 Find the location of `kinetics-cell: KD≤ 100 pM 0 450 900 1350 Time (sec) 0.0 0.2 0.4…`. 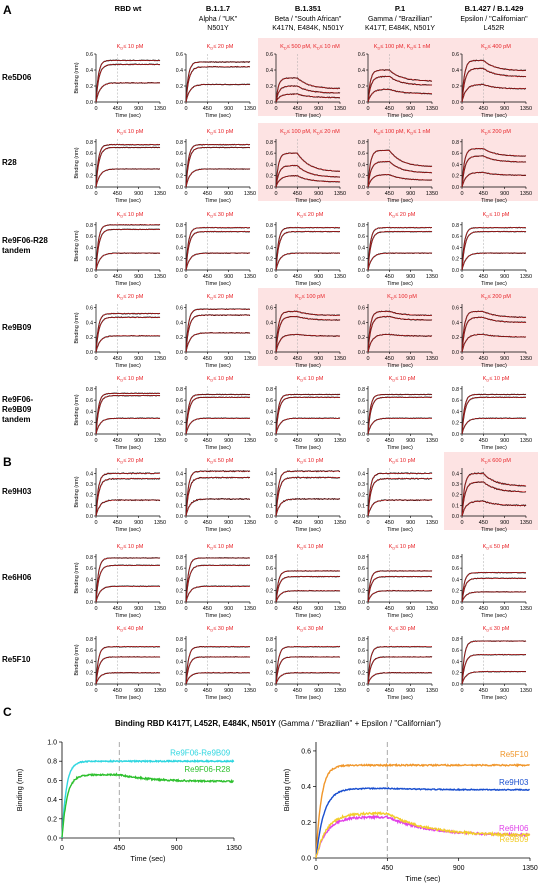

kinetics-cell: KD≤ 100 pM 0 450 900 1350 Time (sec) 0.0 0.2 0.4… is located at coordinates (397, 328).